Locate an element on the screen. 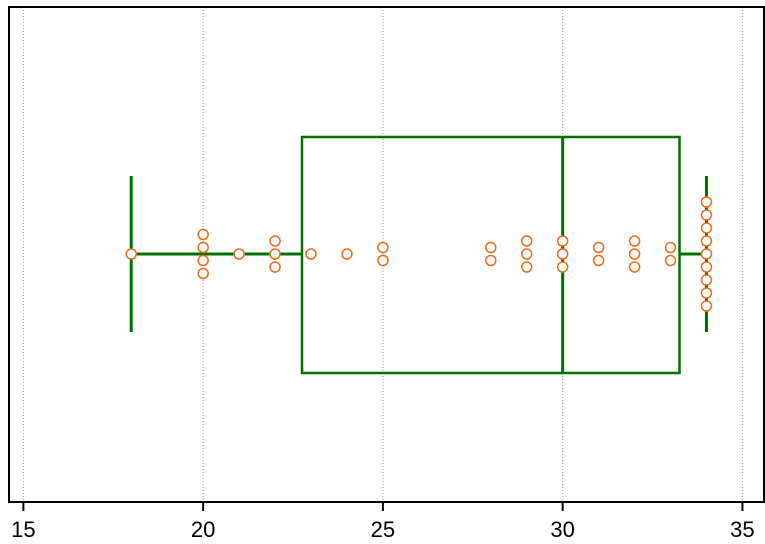 This screenshot has height=544, width=765. x-tick-label: 15 is located at coordinates (23, 529).